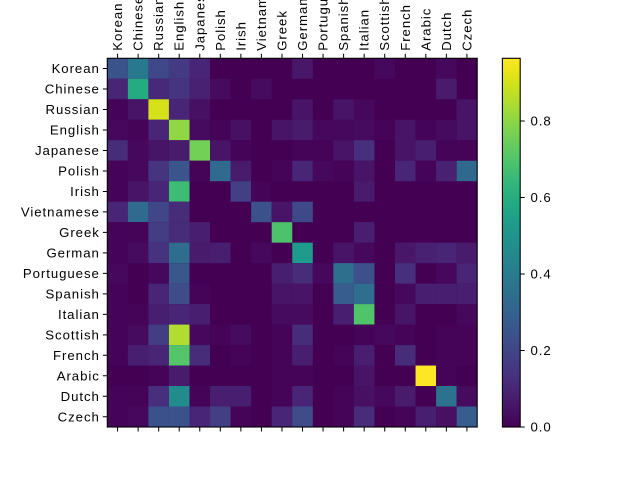 Image resolution: width=640 pixels, height=480 pixels. What do you see at coordinates (541, 274) in the screenshot?
I see `svg-text: 0.4` at bounding box center [541, 274].